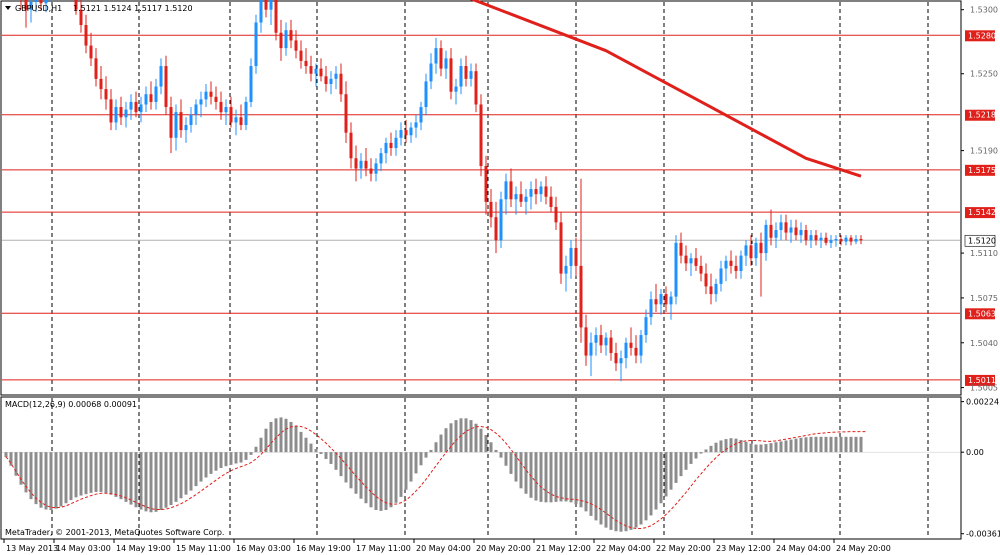  I want to click on x-tick-label: 21 May 12:00, so click(563, 548).